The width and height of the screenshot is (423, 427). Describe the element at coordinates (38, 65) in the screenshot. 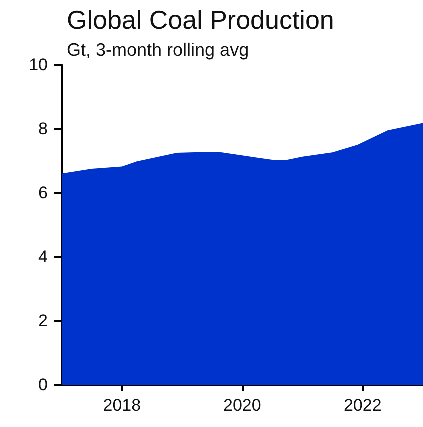

I see `y-tick-label: 10` at that location.